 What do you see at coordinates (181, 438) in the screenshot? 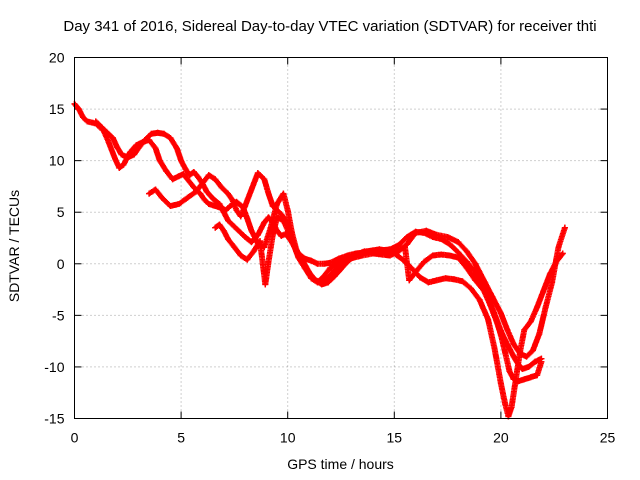
I see `x-tick-label: 5` at bounding box center [181, 438].